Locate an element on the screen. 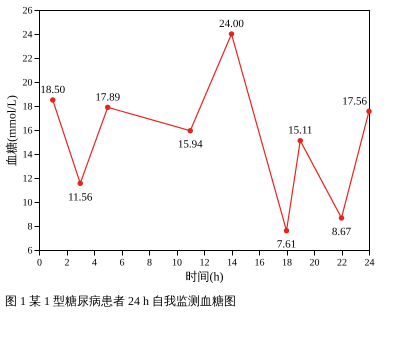 Image resolution: width=406 pixels, height=360 pixels. x-tick-label: 12 is located at coordinates (205, 263).